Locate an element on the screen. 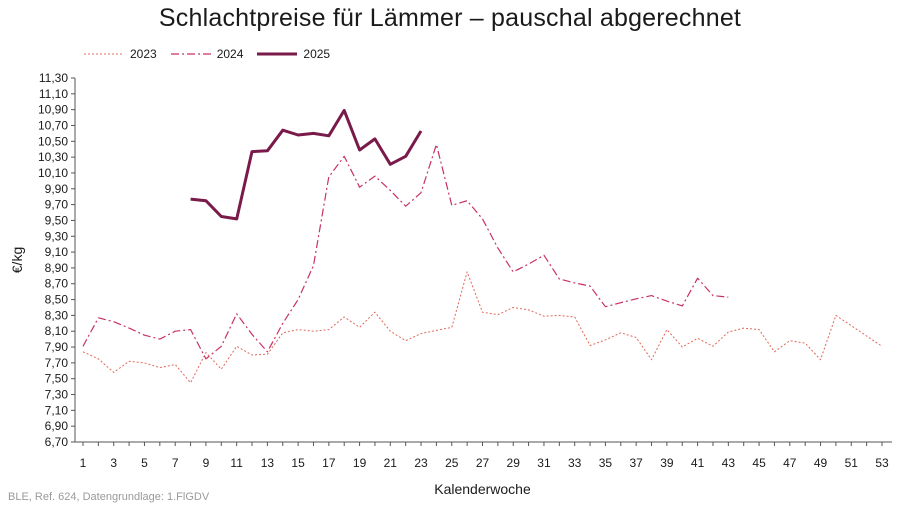  x-tick-label: 13 is located at coordinates (268, 463).